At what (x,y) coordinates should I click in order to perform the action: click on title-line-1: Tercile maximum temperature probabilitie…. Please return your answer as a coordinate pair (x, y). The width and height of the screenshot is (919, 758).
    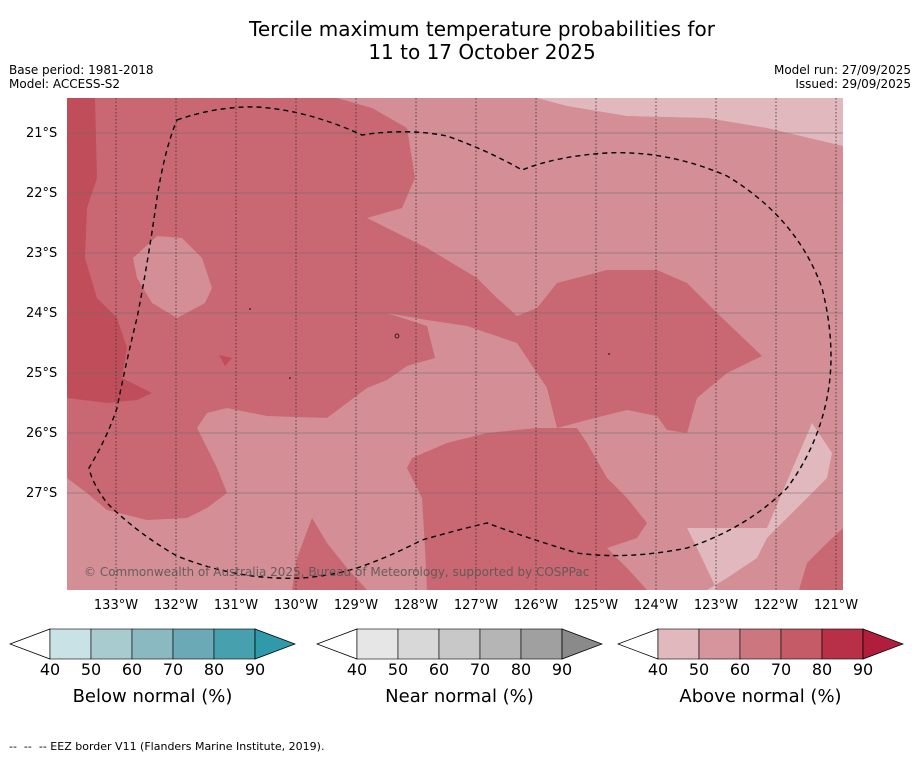
    Looking at the image, I should click on (482, 29).